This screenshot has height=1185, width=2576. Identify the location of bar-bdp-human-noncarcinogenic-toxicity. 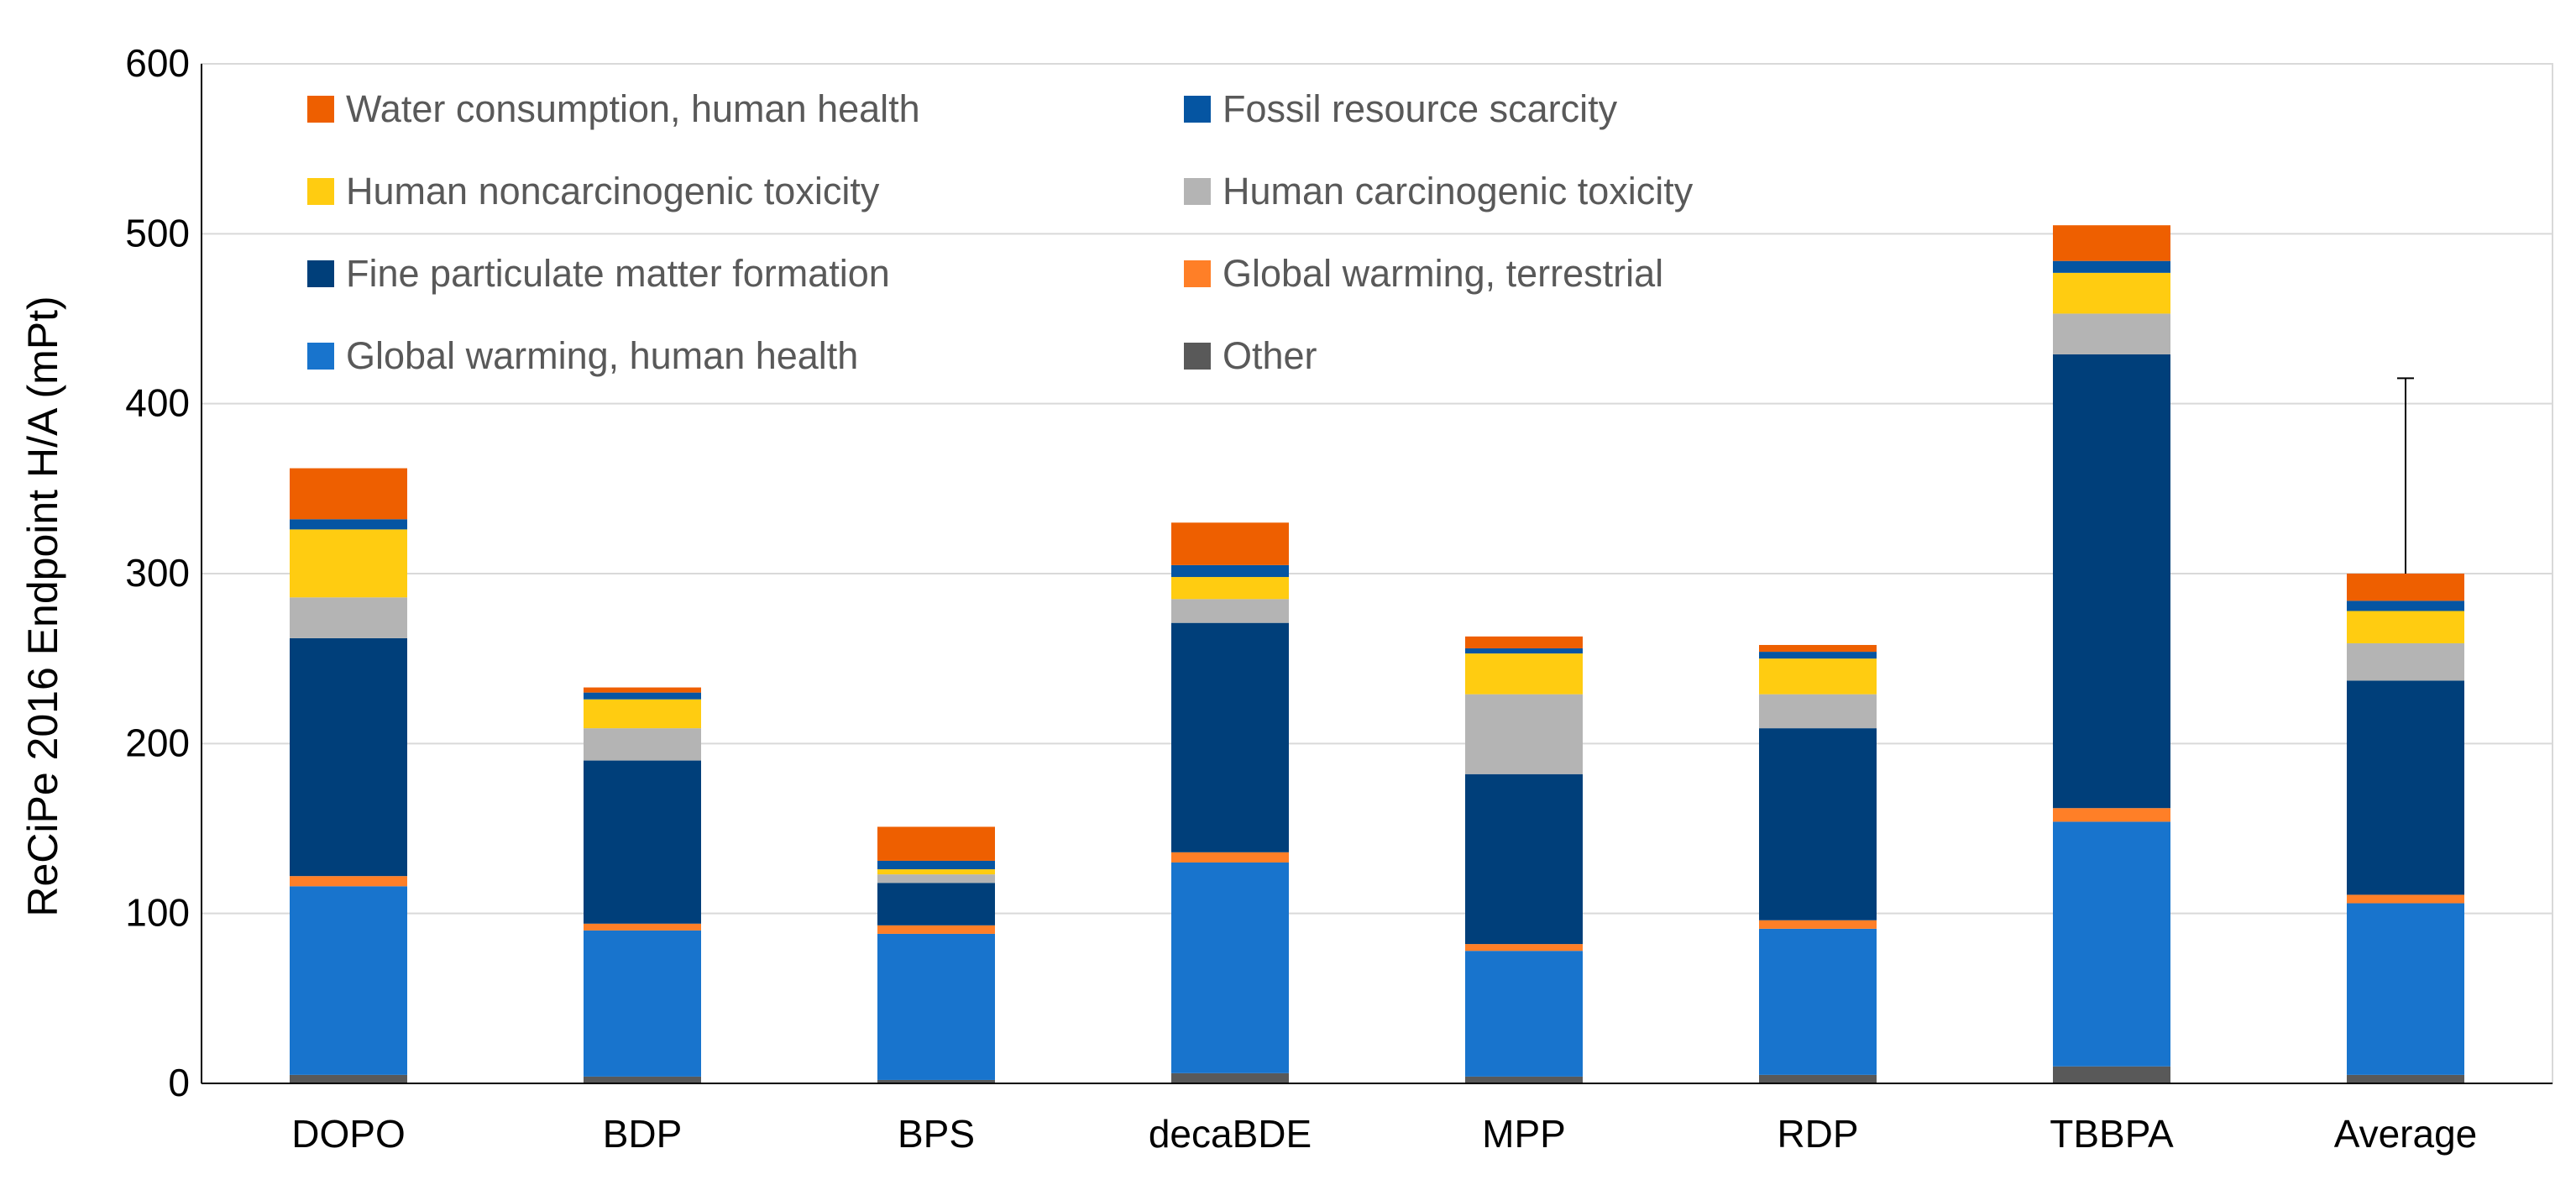
(642, 714).